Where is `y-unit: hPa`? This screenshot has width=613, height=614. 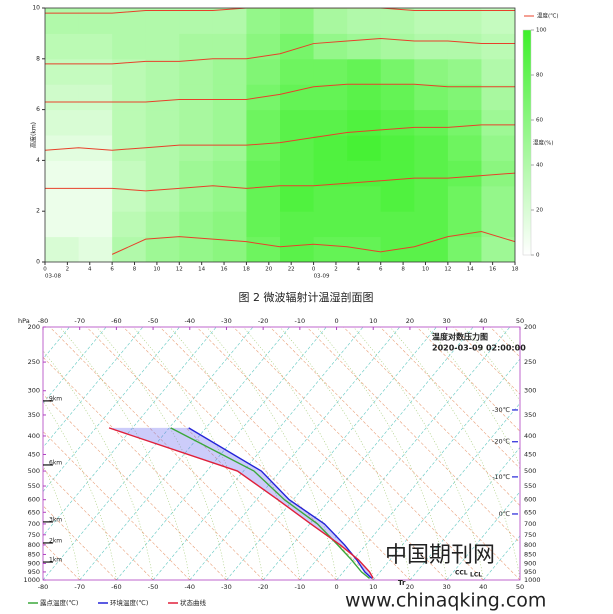
y-unit: hPa is located at coordinates (24, 321).